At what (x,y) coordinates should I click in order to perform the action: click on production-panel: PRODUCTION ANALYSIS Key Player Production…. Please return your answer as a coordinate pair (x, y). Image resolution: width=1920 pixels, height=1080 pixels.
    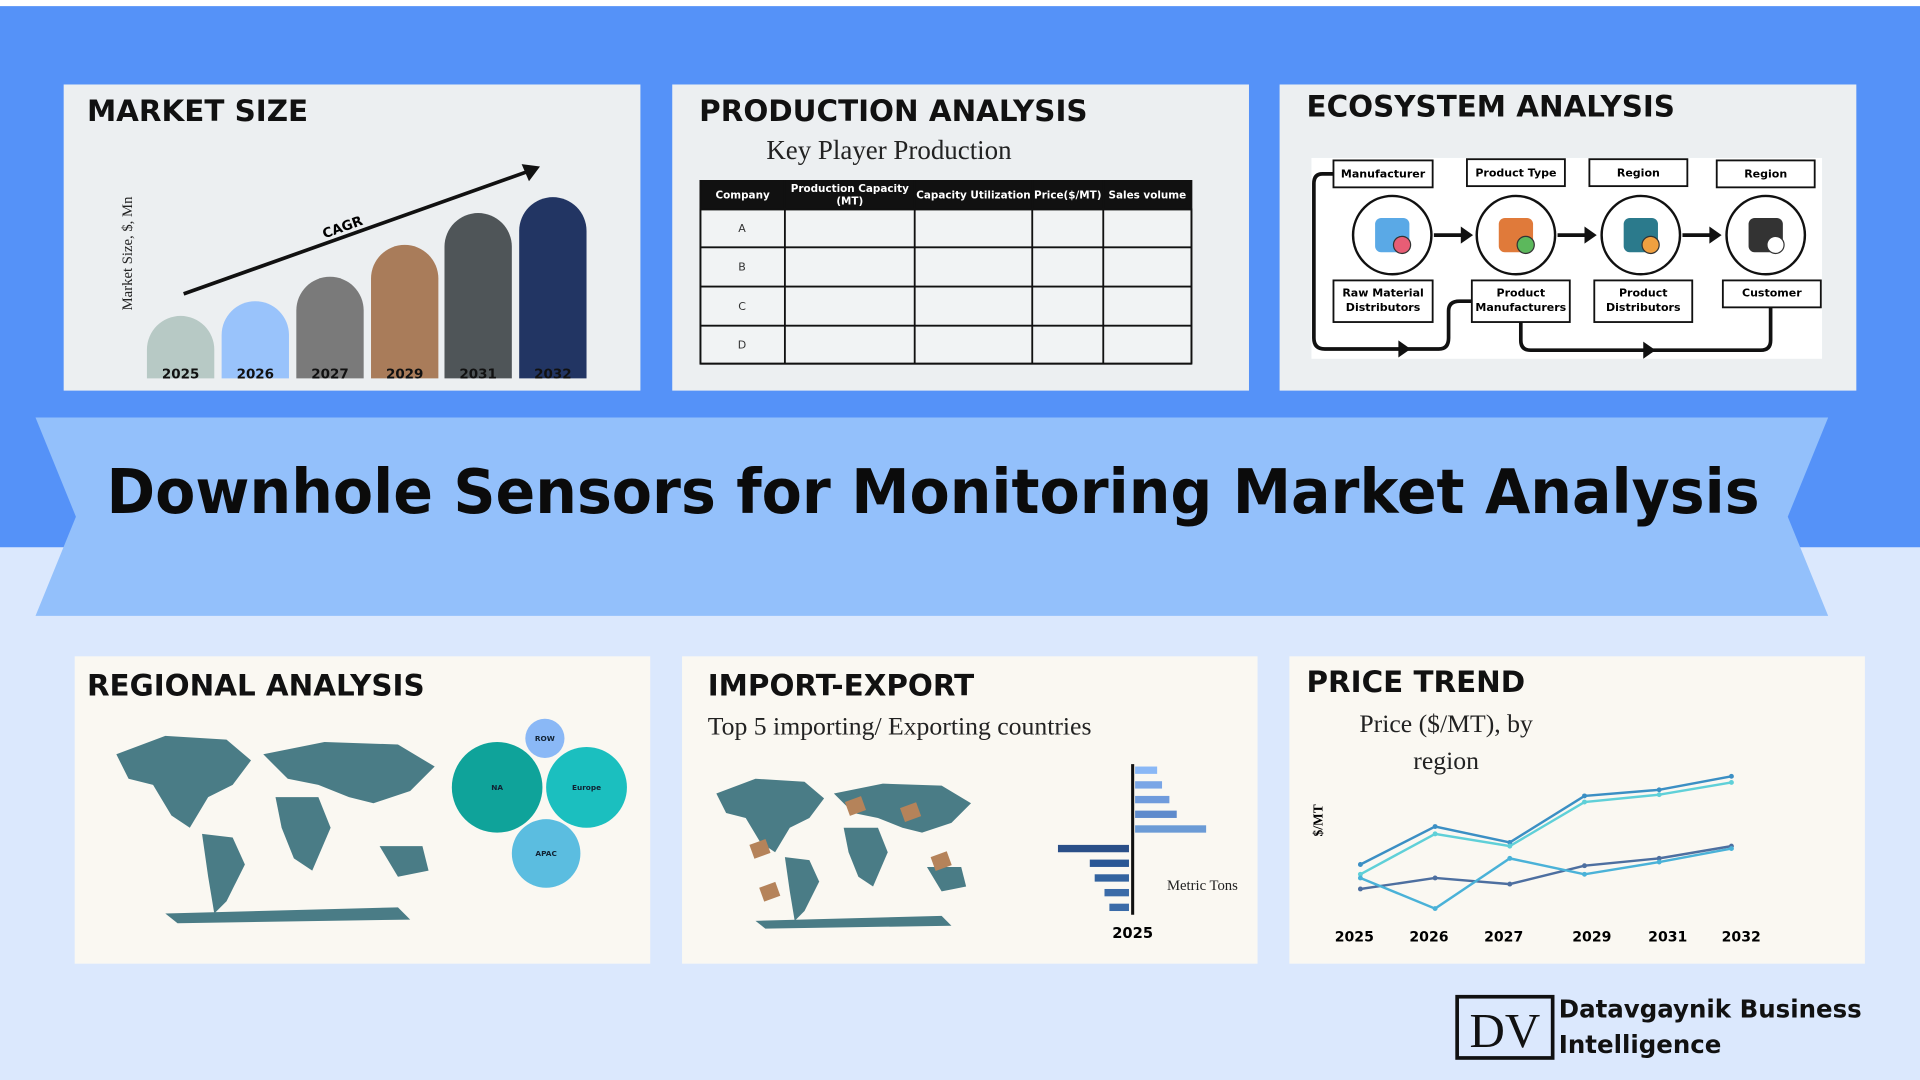
    Looking at the image, I should click on (960, 237).